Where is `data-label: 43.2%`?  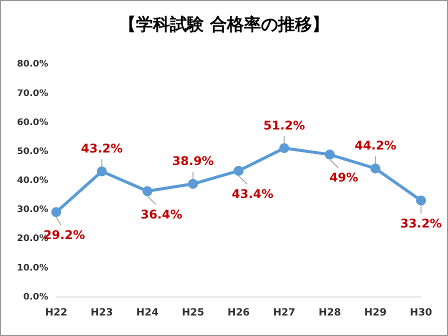 data-label: 43.2% is located at coordinates (102, 149).